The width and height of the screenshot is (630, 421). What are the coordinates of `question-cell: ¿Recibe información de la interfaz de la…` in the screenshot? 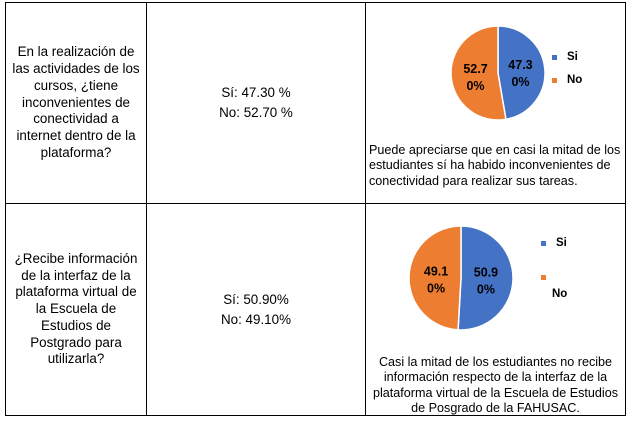 It's located at (76, 309).